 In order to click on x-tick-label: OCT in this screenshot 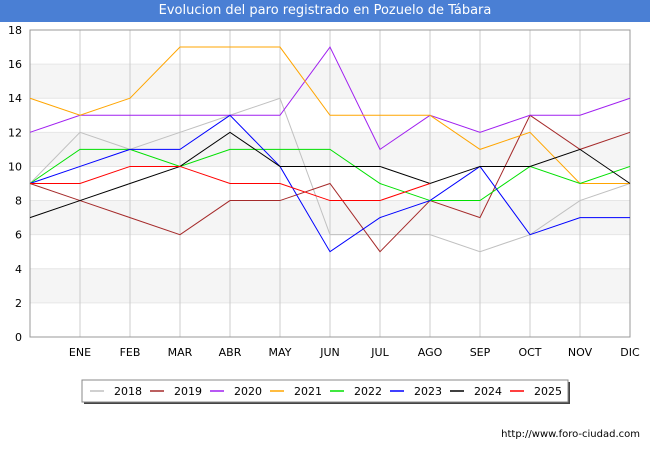, I will do `click(529, 352)`.